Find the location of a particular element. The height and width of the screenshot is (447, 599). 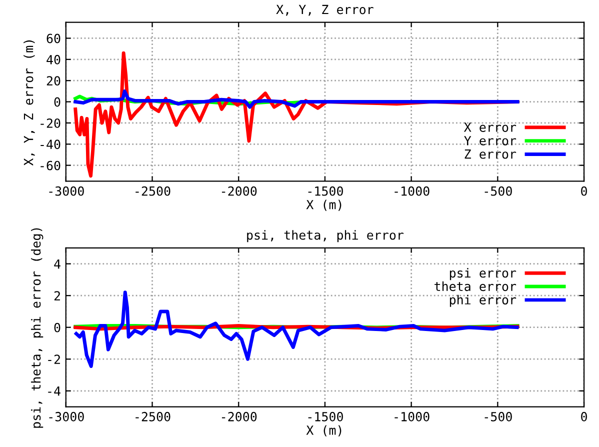

y-tick-label: -20 is located at coordinates (50, 123).